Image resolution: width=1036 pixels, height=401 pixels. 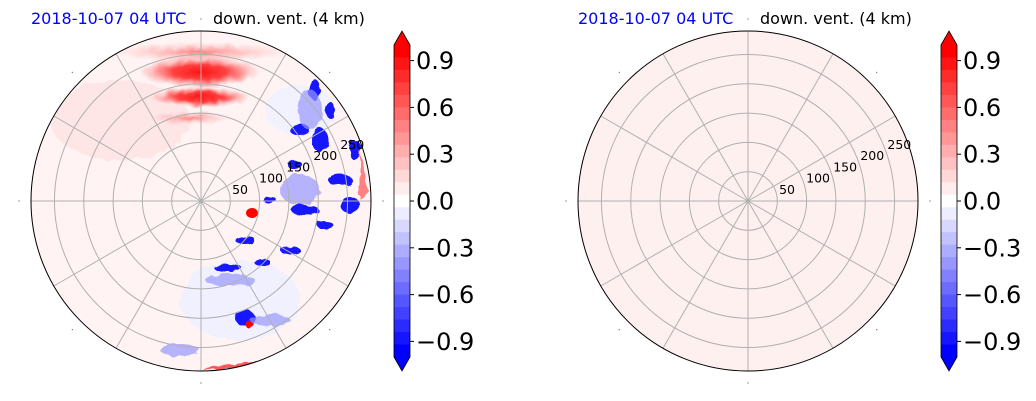 I want to click on radial-tick-label: 150, so click(x=845, y=166).